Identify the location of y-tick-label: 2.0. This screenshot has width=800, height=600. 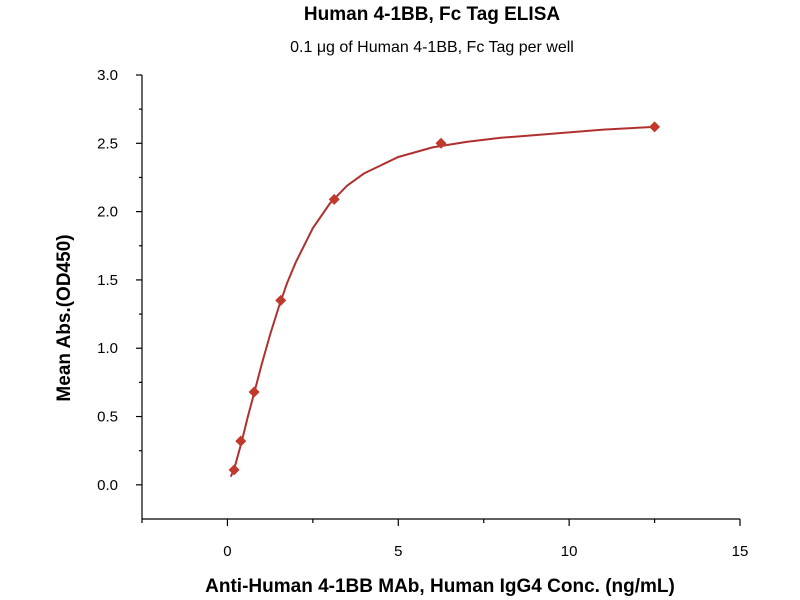
(107, 212).